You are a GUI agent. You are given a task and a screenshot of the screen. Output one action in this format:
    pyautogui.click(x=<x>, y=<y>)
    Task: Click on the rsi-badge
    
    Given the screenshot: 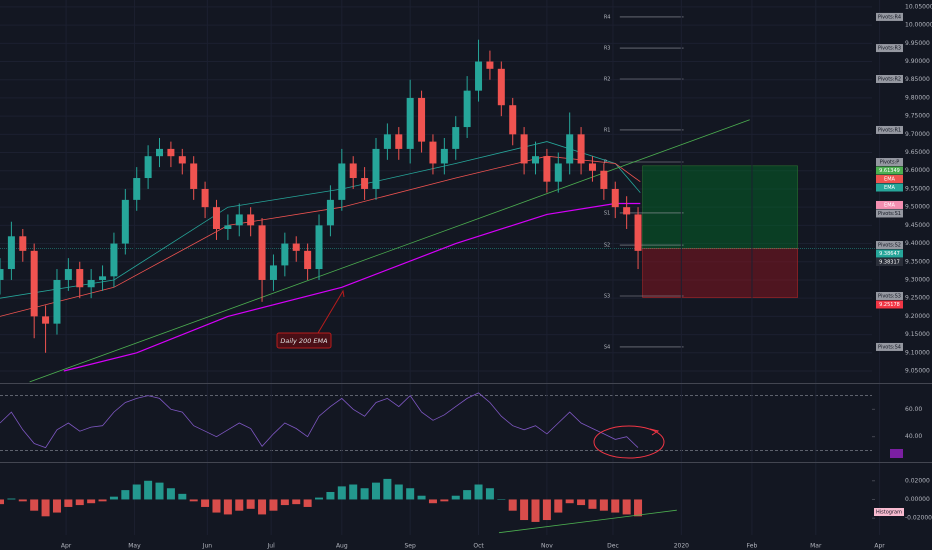 What is the action you would take?
    pyautogui.click(x=896, y=453)
    